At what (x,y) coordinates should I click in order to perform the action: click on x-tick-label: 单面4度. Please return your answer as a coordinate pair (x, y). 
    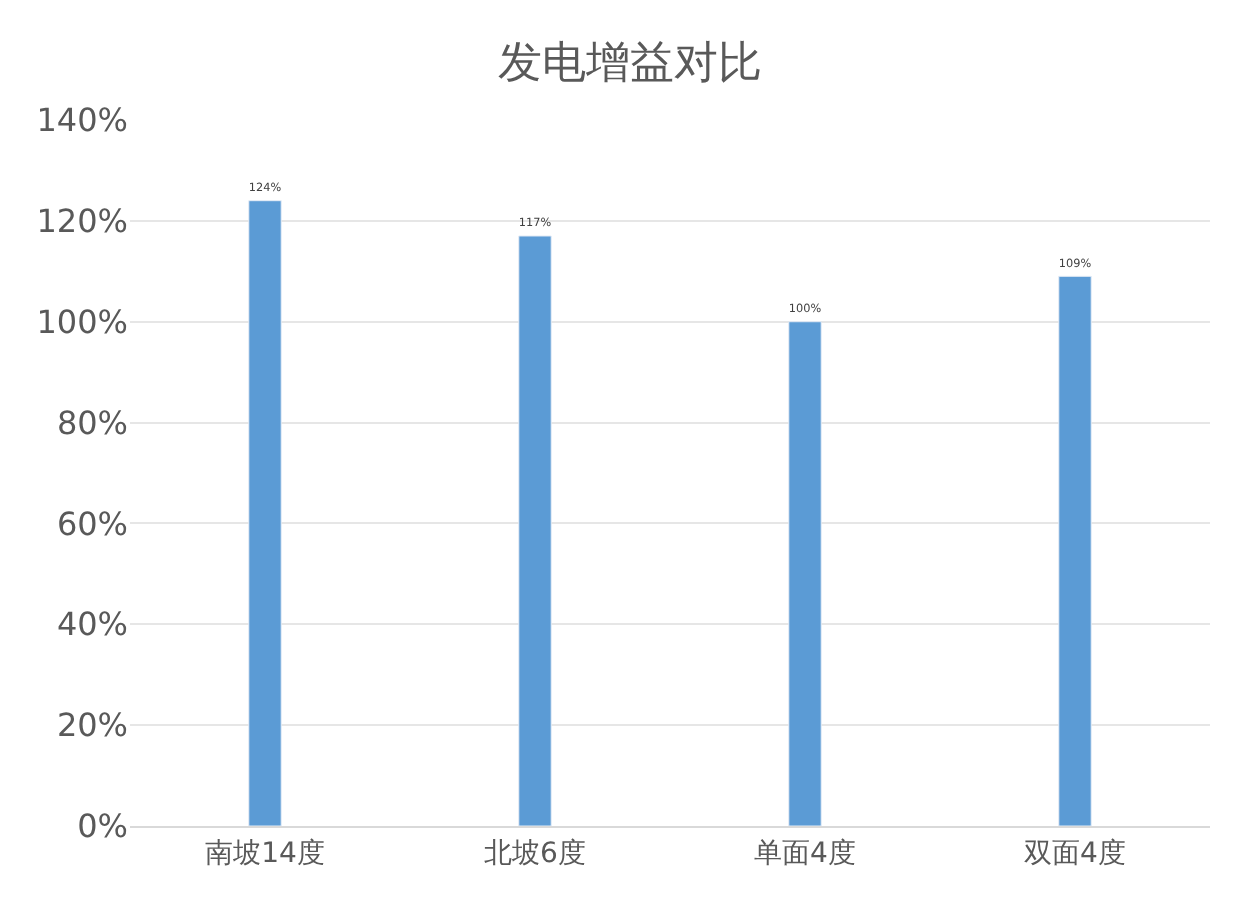
    Looking at the image, I should click on (805, 853).